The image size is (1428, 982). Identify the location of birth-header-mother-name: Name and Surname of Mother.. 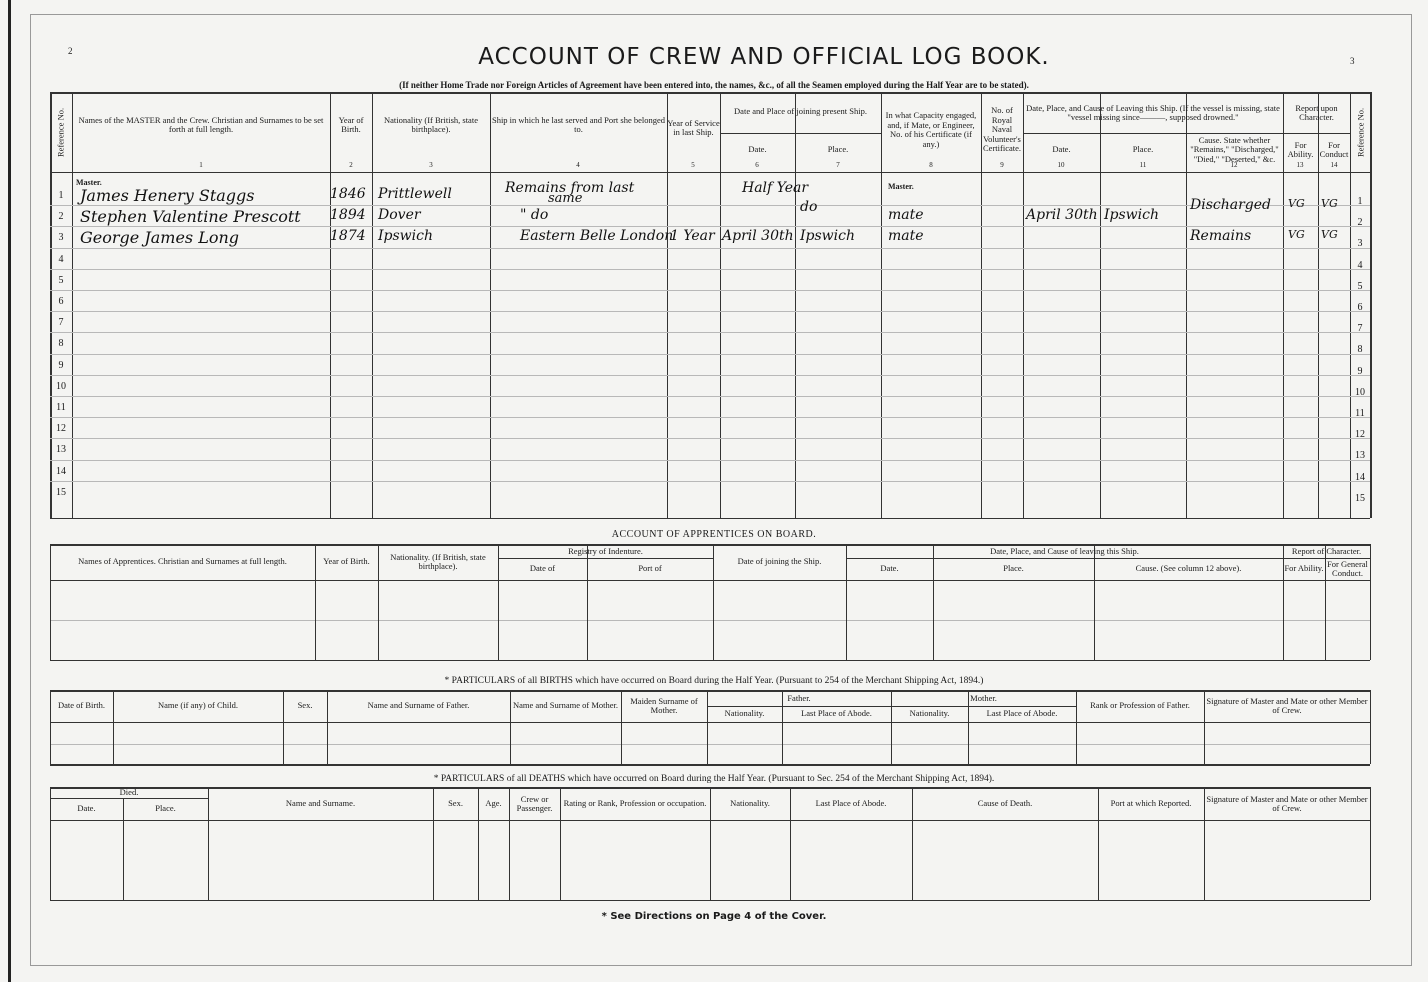
(565, 705).